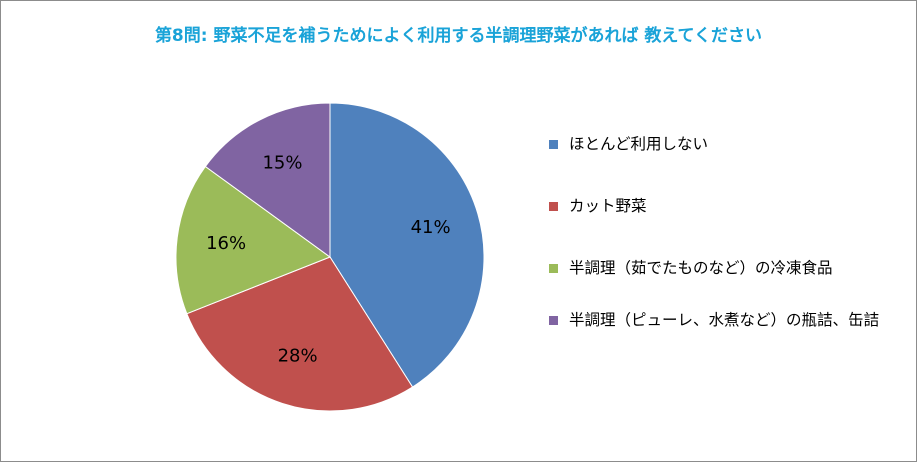 The width and height of the screenshot is (917, 462). I want to click on legend-label: 半調理（ピューレ、水煮など）の瓶詰、缶詰, so click(724, 320).